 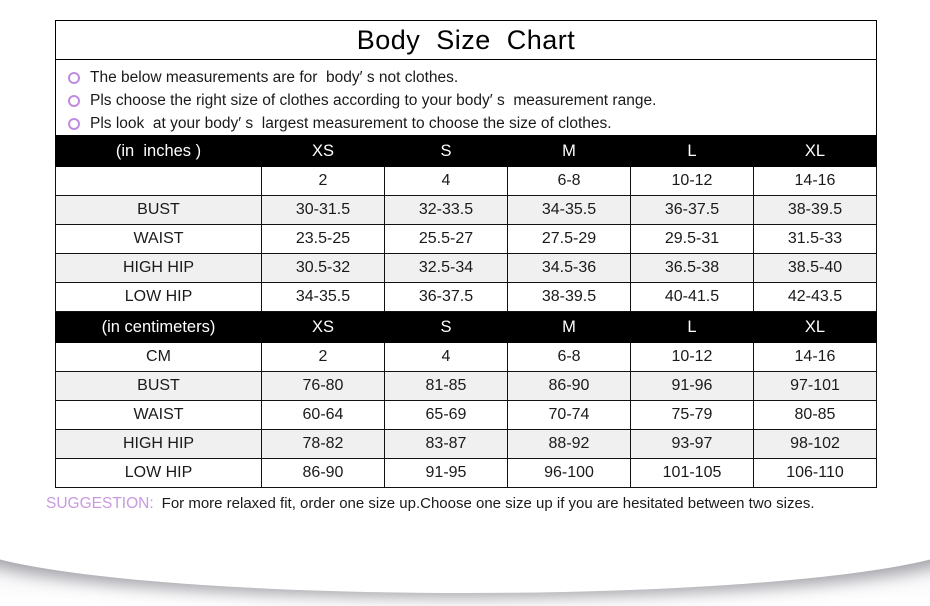 What do you see at coordinates (158, 151) in the screenshot?
I see `unit-header-inches: (in inches )` at bounding box center [158, 151].